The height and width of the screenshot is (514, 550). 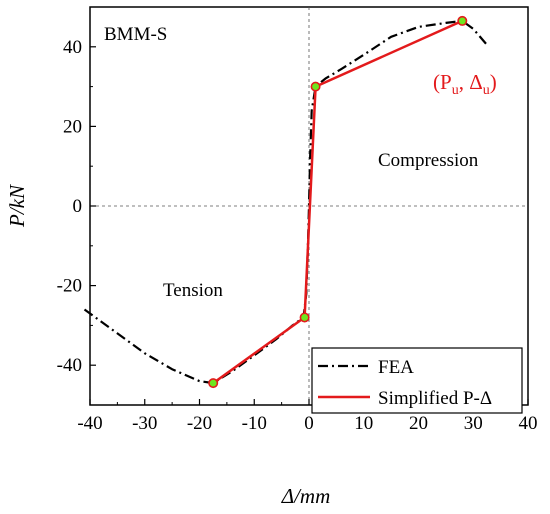 I want to click on y-axis-title: P/kN, so click(x=17, y=206).